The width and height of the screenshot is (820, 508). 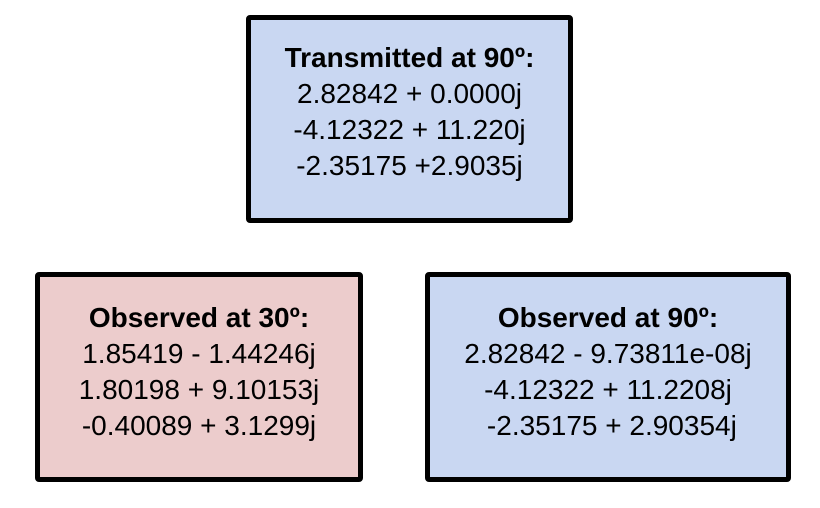 What do you see at coordinates (608, 353) in the screenshot?
I see `observed-90-value-1: 2.82842 - 9.73811e-08j` at bounding box center [608, 353].